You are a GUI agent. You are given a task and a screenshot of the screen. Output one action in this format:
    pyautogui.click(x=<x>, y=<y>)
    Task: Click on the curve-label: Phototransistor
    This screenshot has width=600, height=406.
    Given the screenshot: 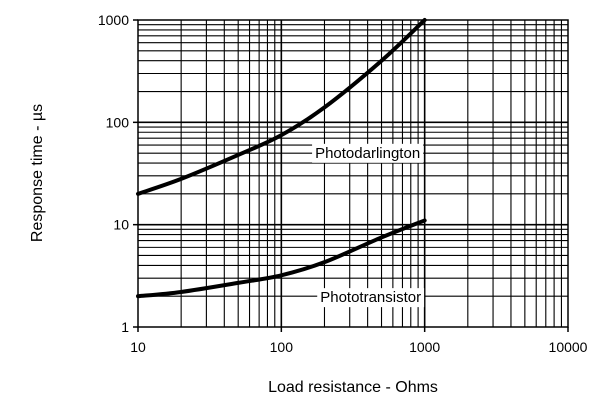 What is the action you would take?
    pyautogui.click(x=371, y=298)
    